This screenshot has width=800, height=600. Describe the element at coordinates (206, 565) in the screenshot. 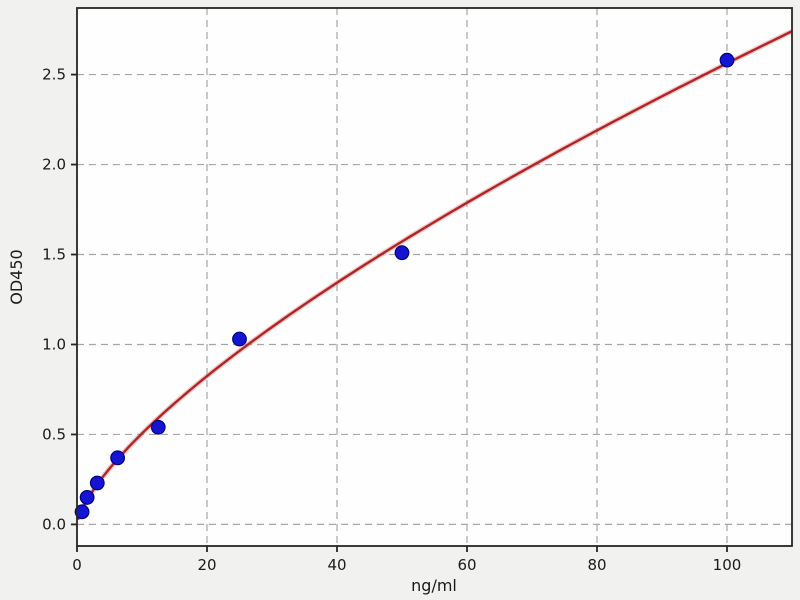

I see `x-tick-label: 20` at that location.